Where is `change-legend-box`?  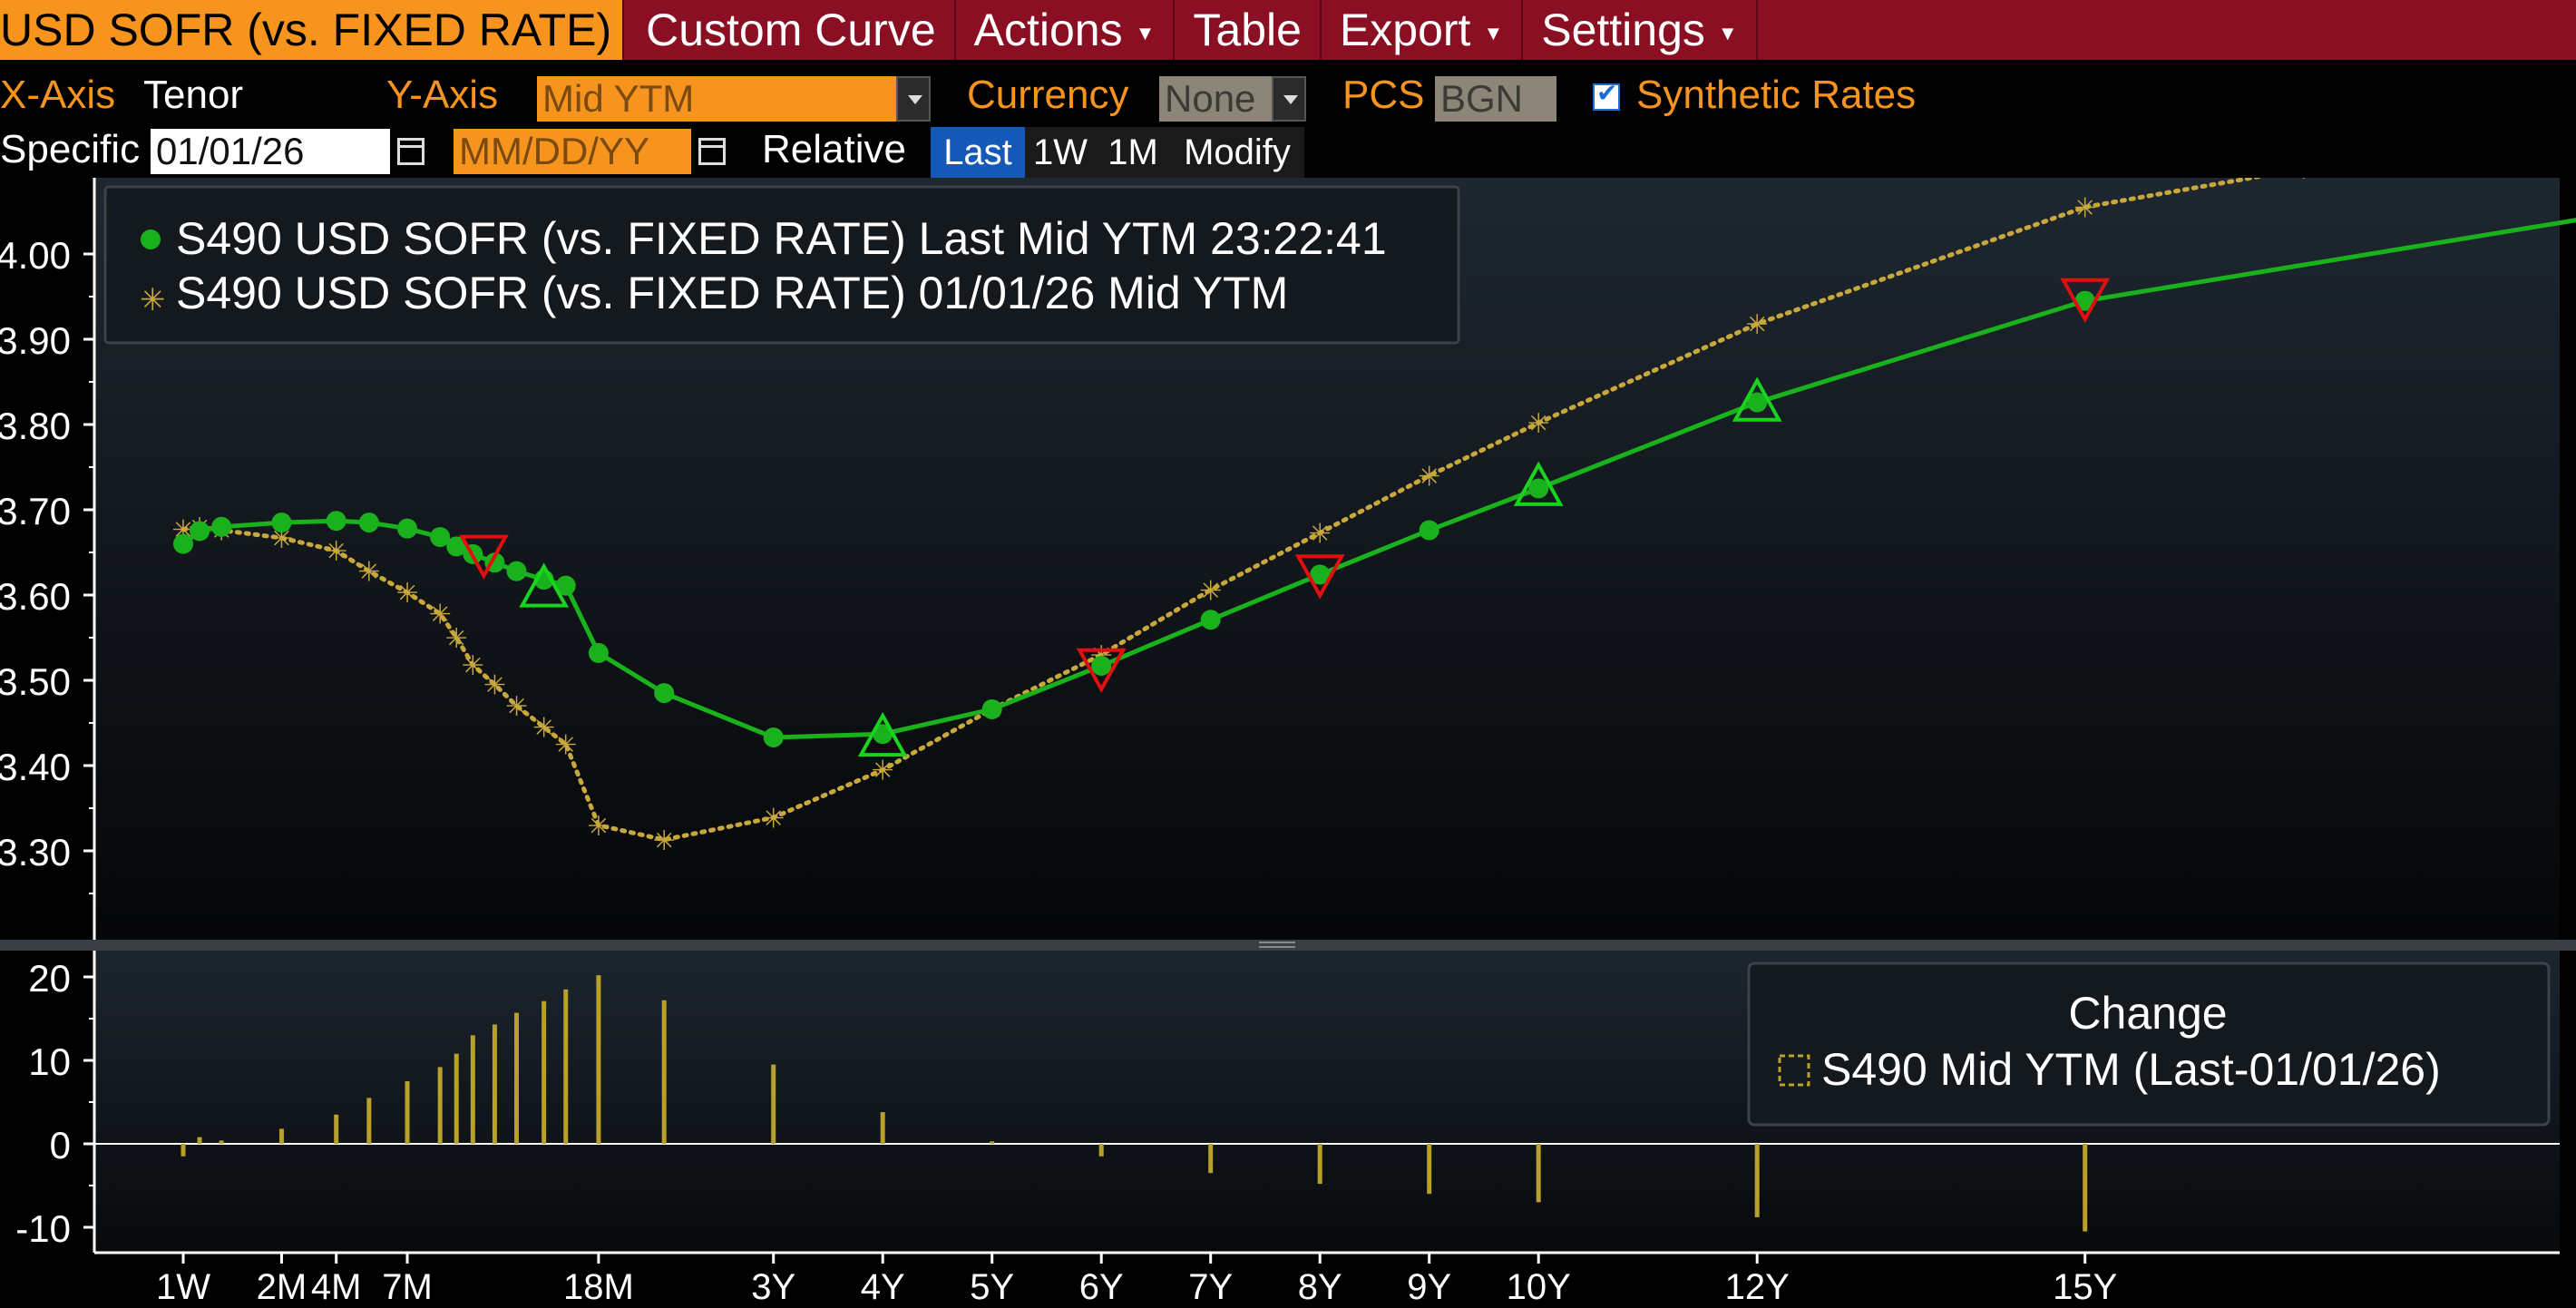 change-legend-box is located at coordinates (2149, 1044).